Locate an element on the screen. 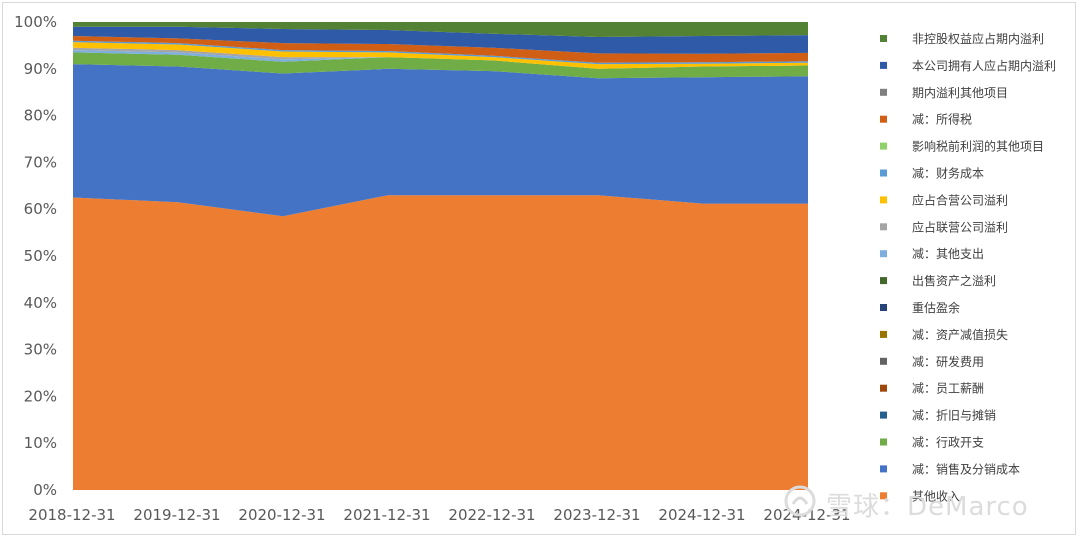 The width and height of the screenshot is (1080, 539). legend-label: 减：其他支出 is located at coordinates (948, 254).